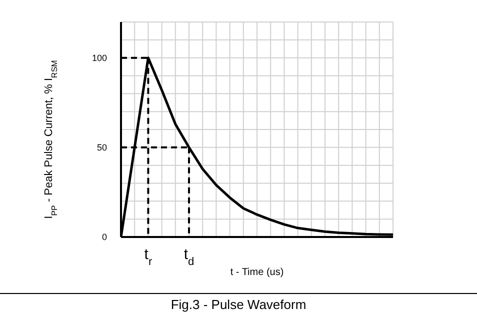 The height and width of the screenshot is (323, 477). Describe the element at coordinates (101, 147) in the screenshot. I see `y-tick-label: 50` at that location.